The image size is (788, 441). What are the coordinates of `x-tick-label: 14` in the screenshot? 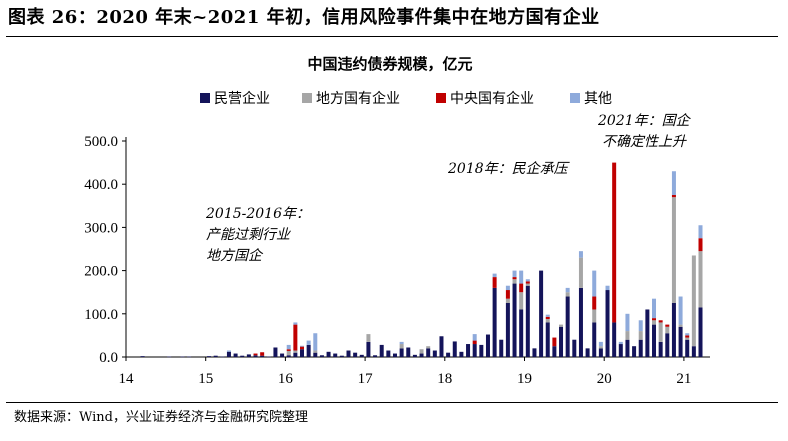 It's located at (127, 379).